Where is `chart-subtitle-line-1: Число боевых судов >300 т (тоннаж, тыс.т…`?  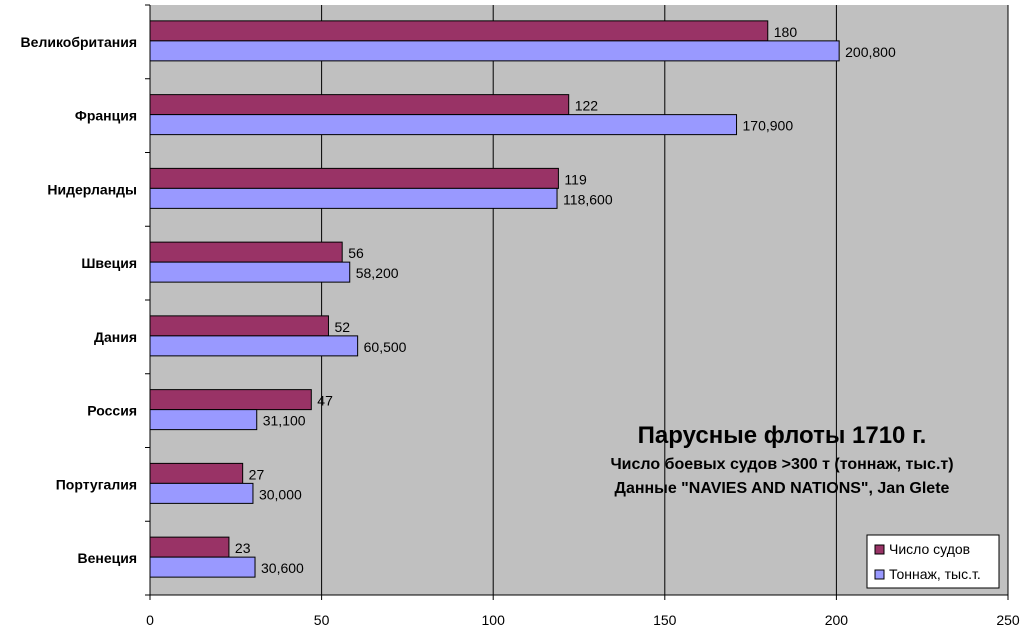 chart-subtitle-line-1: Число боевых судов >300 т (тоннаж, тыс.т… is located at coordinates (781, 464).